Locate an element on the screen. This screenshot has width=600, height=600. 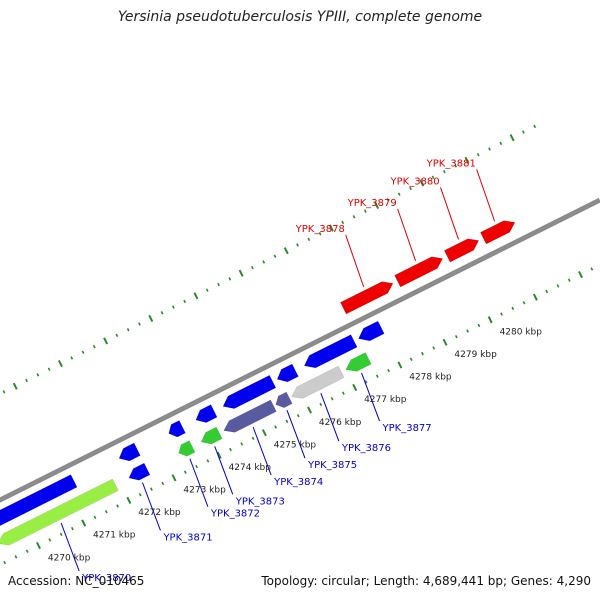
gene-label-ypk-3870: YPK_3870 is located at coordinates (106, 578).